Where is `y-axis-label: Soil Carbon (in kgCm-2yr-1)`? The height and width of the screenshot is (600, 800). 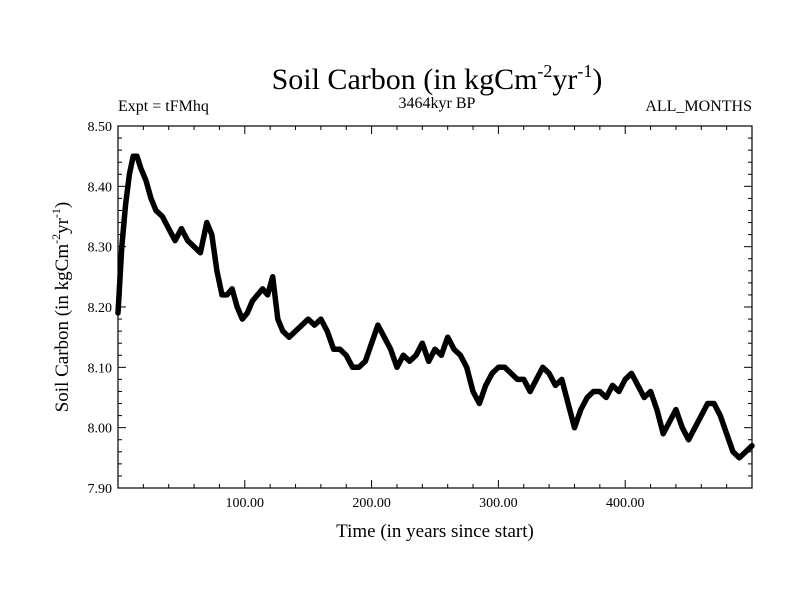
y-axis-label: Soil Carbon (in kgCm-2yr-1) is located at coordinates (61, 307).